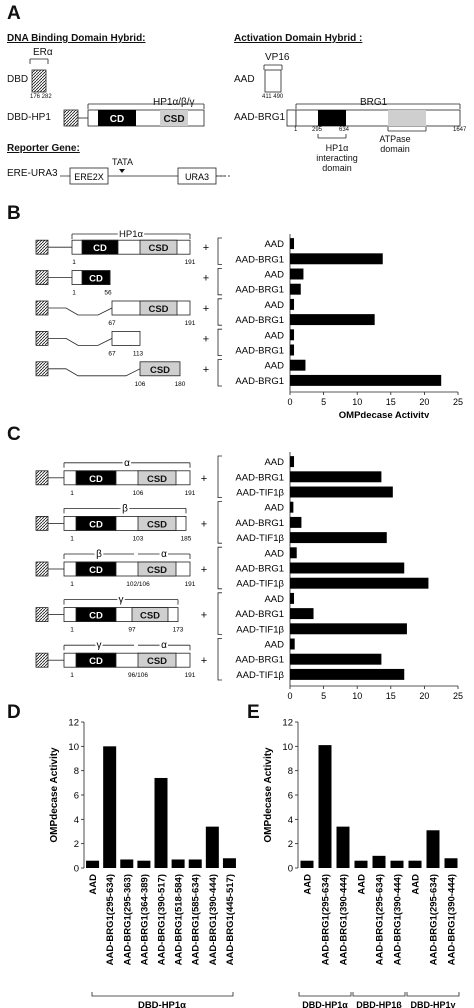 The height and width of the screenshot is (1008, 474). What do you see at coordinates (71, 118) in the screenshot?
I see `dbd-hp1-hatched-box` at bounding box center [71, 118].